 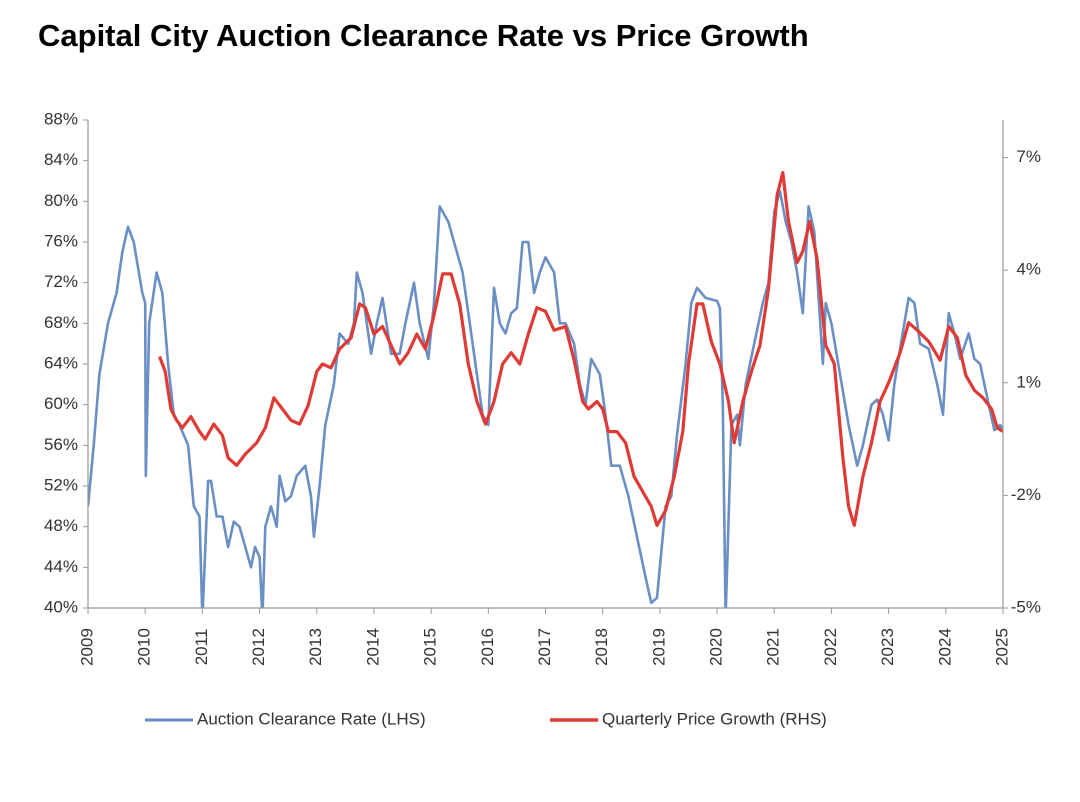 What do you see at coordinates (61, 322) in the screenshot?
I see `y-tick-label: 68%` at bounding box center [61, 322].